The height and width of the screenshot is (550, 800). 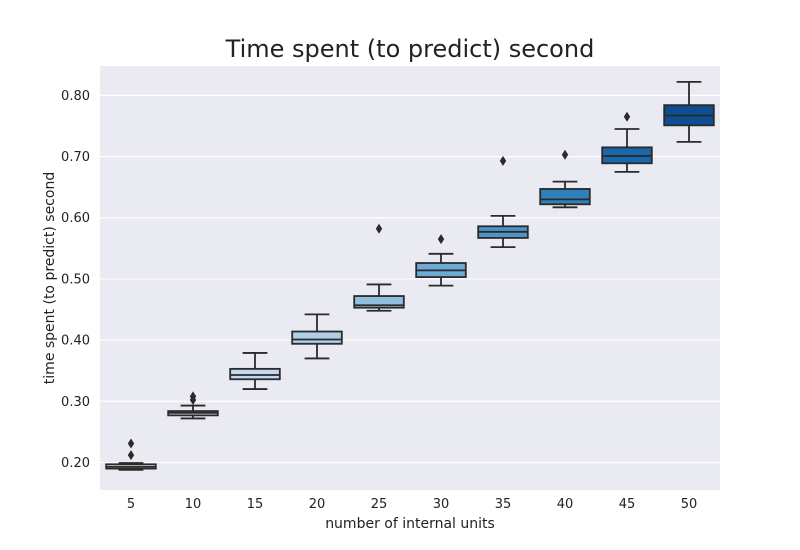 I want to click on y-tick-label: 0.20, so click(x=75, y=463).